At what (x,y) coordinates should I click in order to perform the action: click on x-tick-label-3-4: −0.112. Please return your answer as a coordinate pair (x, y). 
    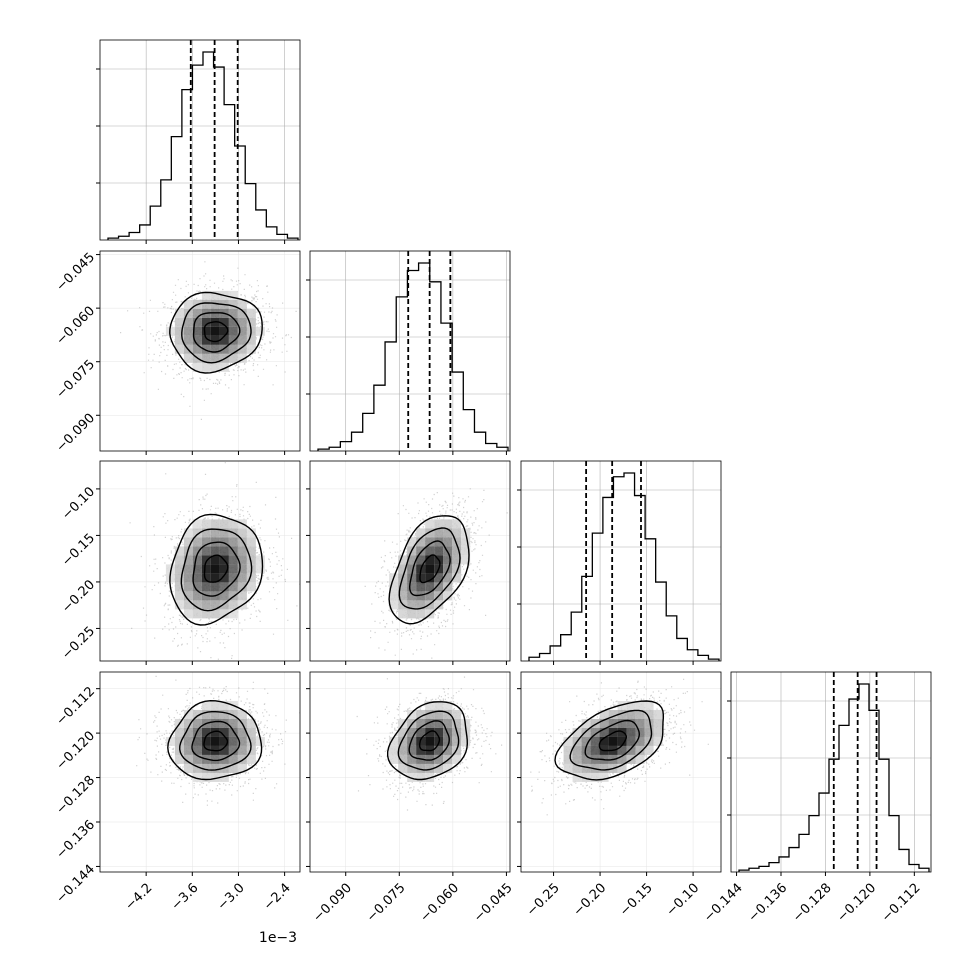
    Looking at the image, I should click on (901, 903).